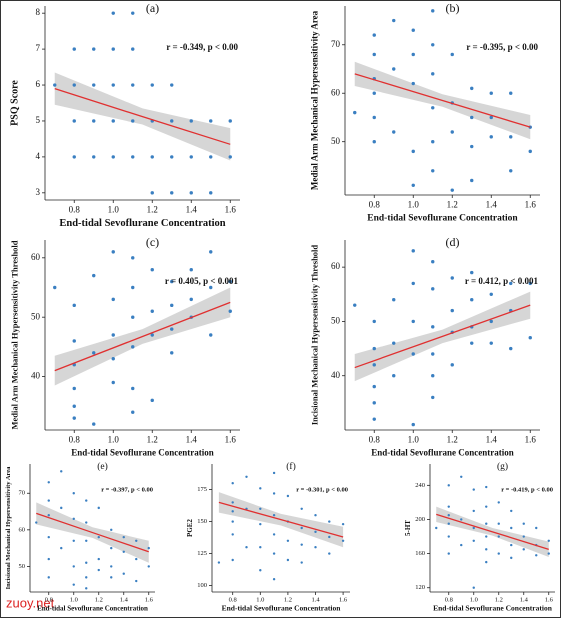 The width and height of the screenshot is (561, 618). Describe the element at coordinates (22, 493) in the screenshot. I see `y-tick-label: 70` at that location.